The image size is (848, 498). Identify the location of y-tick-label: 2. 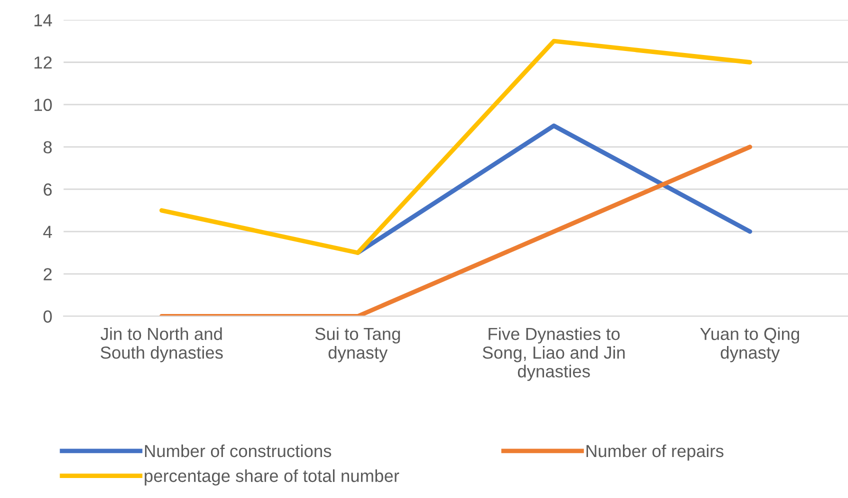
(48, 274).